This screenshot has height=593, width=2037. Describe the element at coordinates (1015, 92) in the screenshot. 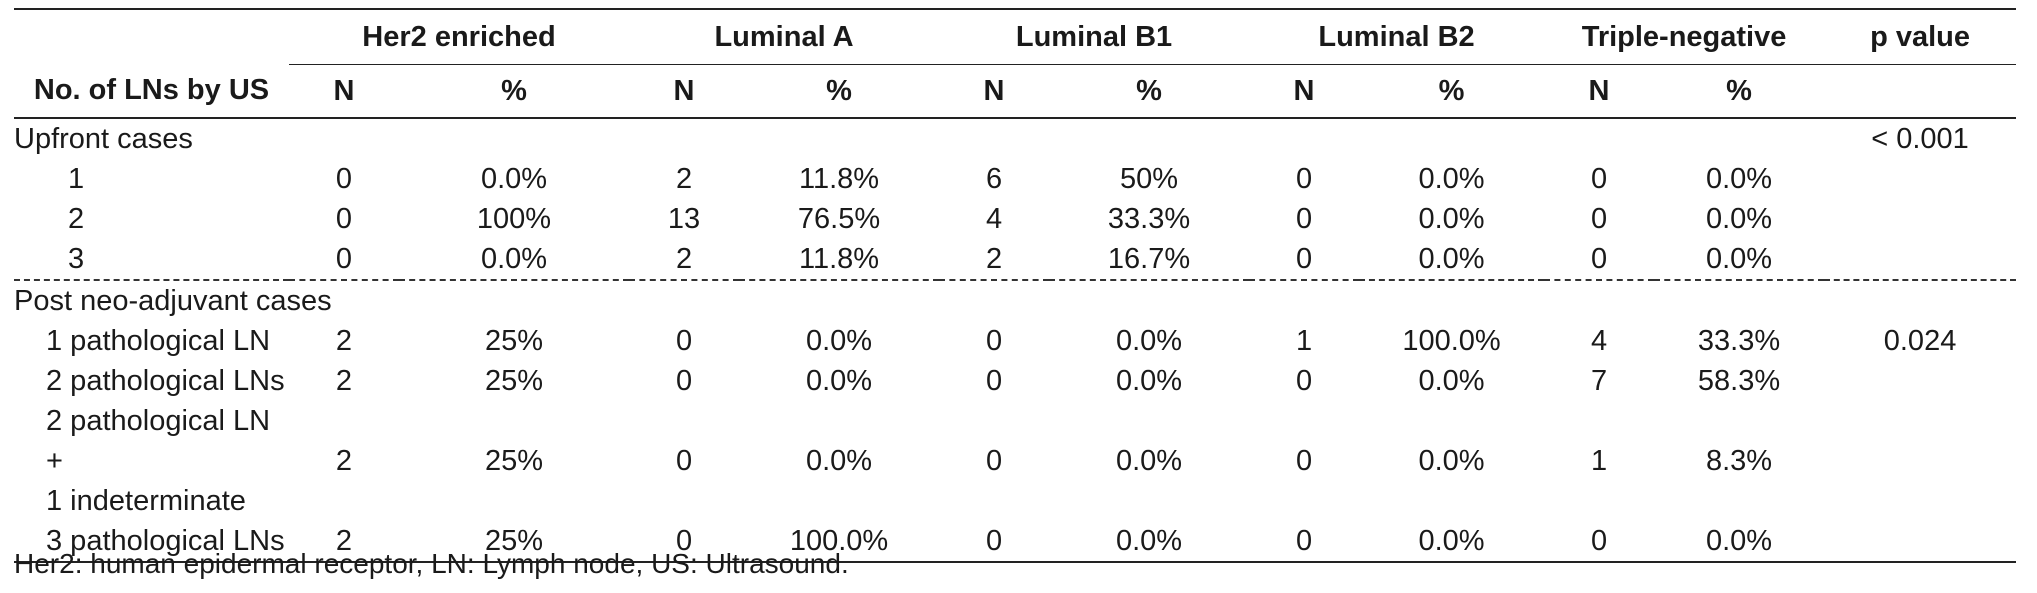

I see `sub-header-row: No. of LNs by US N % N % N % N % N %` at that location.